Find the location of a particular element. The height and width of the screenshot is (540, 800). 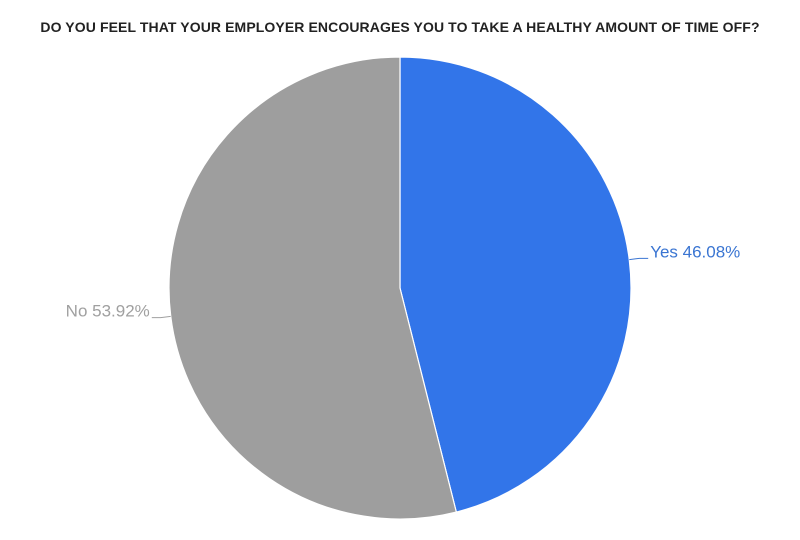

leader-line-no is located at coordinates (161, 317).